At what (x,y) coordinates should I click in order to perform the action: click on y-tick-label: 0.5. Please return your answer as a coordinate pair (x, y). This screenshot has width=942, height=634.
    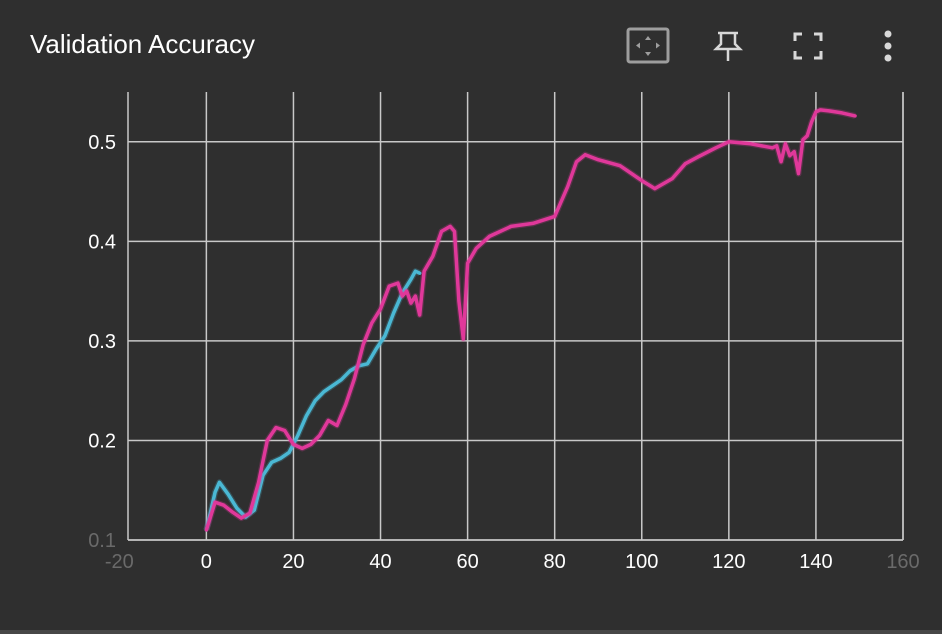
    Looking at the image, I should click on (102, 143).